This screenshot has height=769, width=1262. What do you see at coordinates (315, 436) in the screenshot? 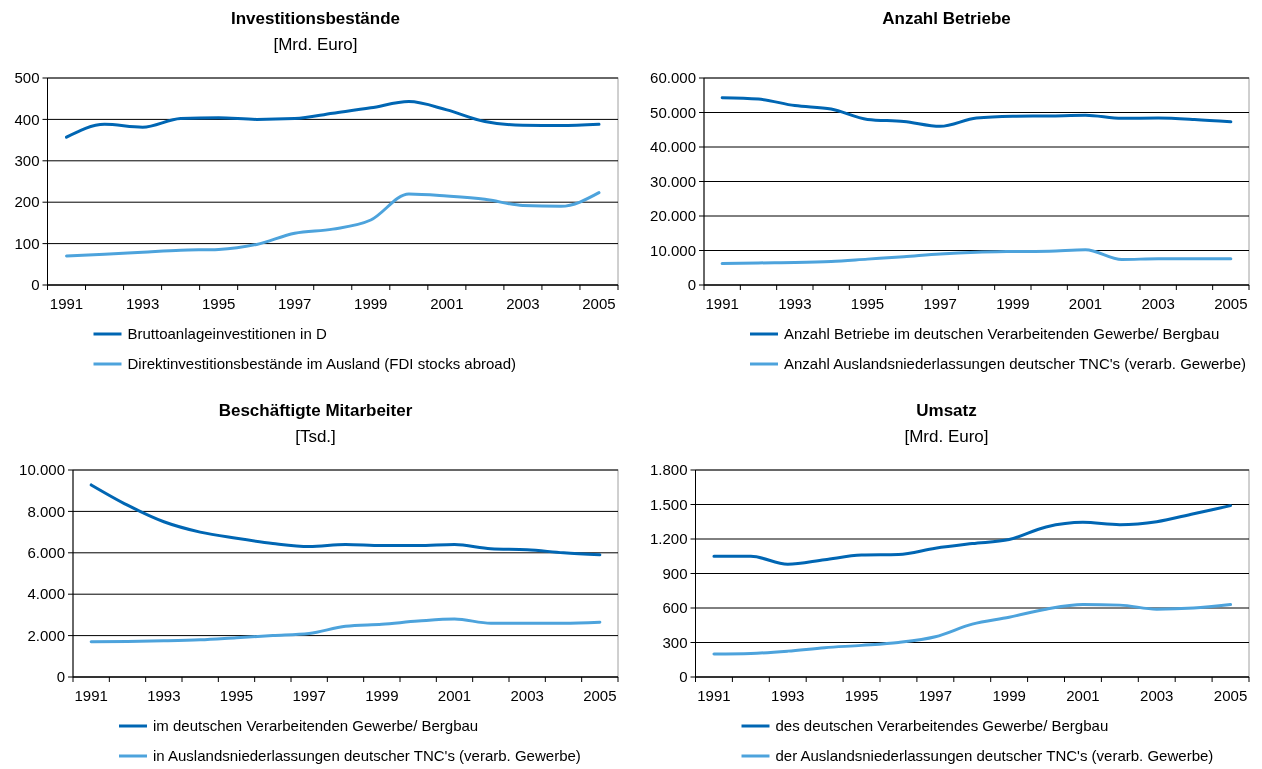
I see `chart-subtitle: [Tsd.]` at bounding box center [315, 436].